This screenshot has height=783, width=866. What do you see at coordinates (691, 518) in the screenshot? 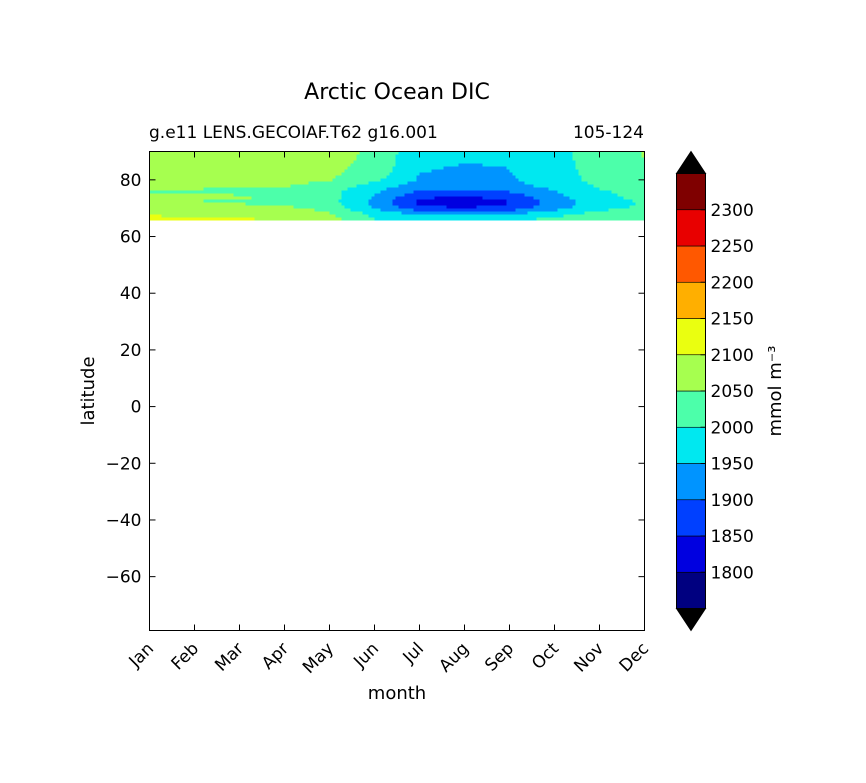
I see `colorbar-segment` at bounding box center [691, 518].